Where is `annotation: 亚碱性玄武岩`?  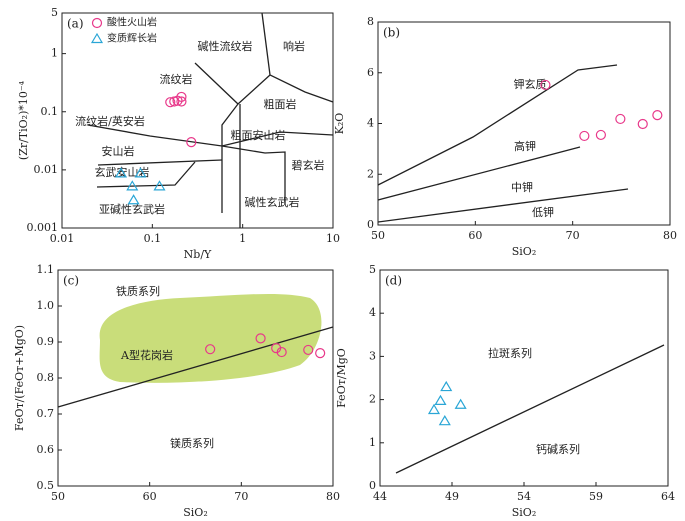 annotation: 亚碱性玄武岩 is located at coordinates (132, 209).